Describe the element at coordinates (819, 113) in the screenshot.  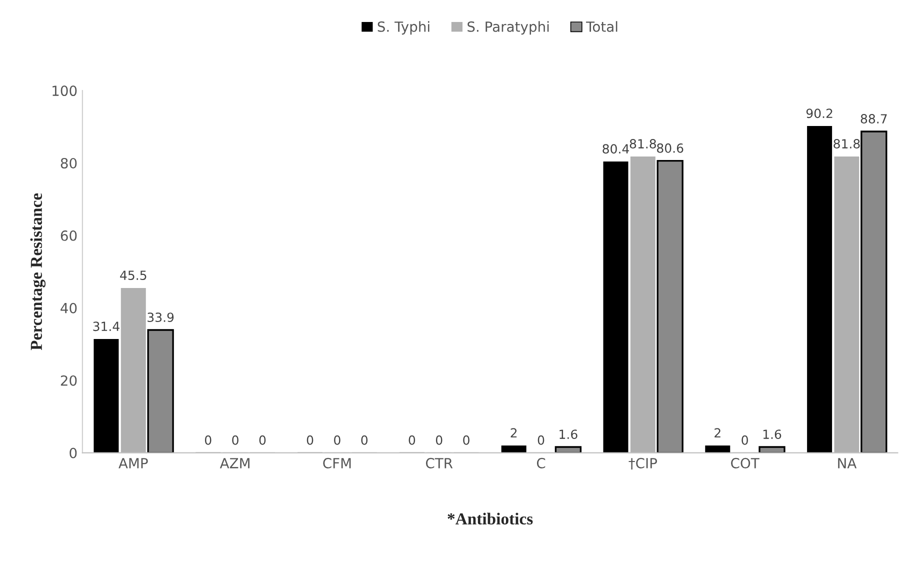
I see `data-label: 90.2` at that location.